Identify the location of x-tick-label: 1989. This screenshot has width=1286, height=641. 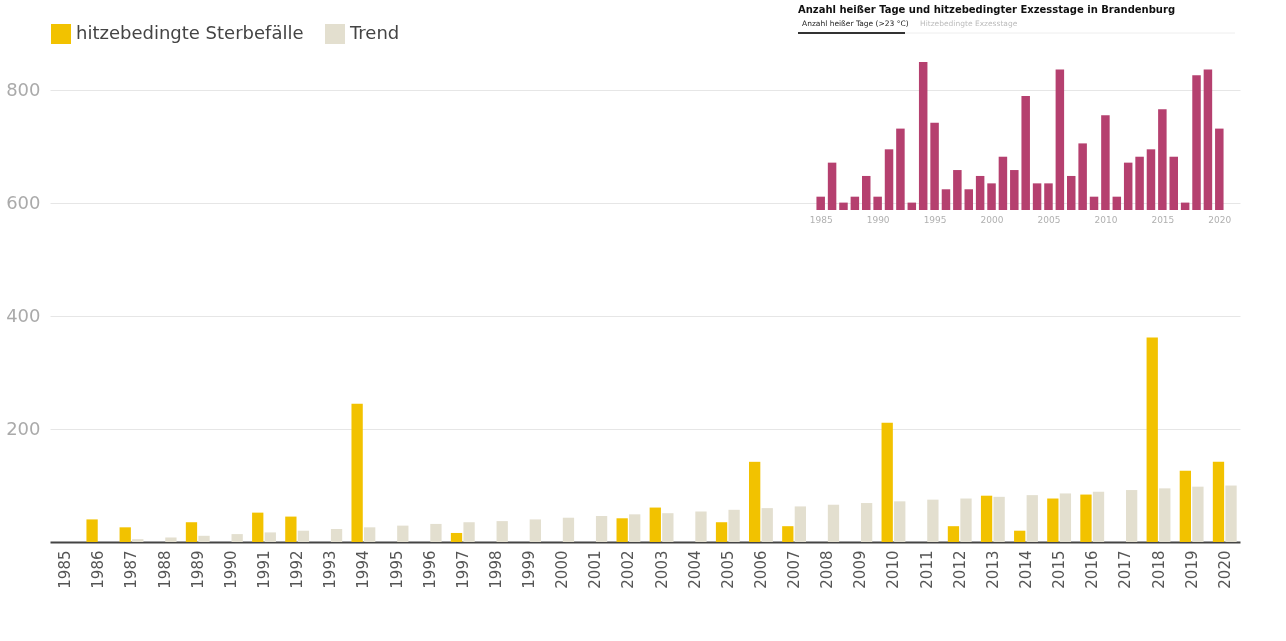
(197, 569).